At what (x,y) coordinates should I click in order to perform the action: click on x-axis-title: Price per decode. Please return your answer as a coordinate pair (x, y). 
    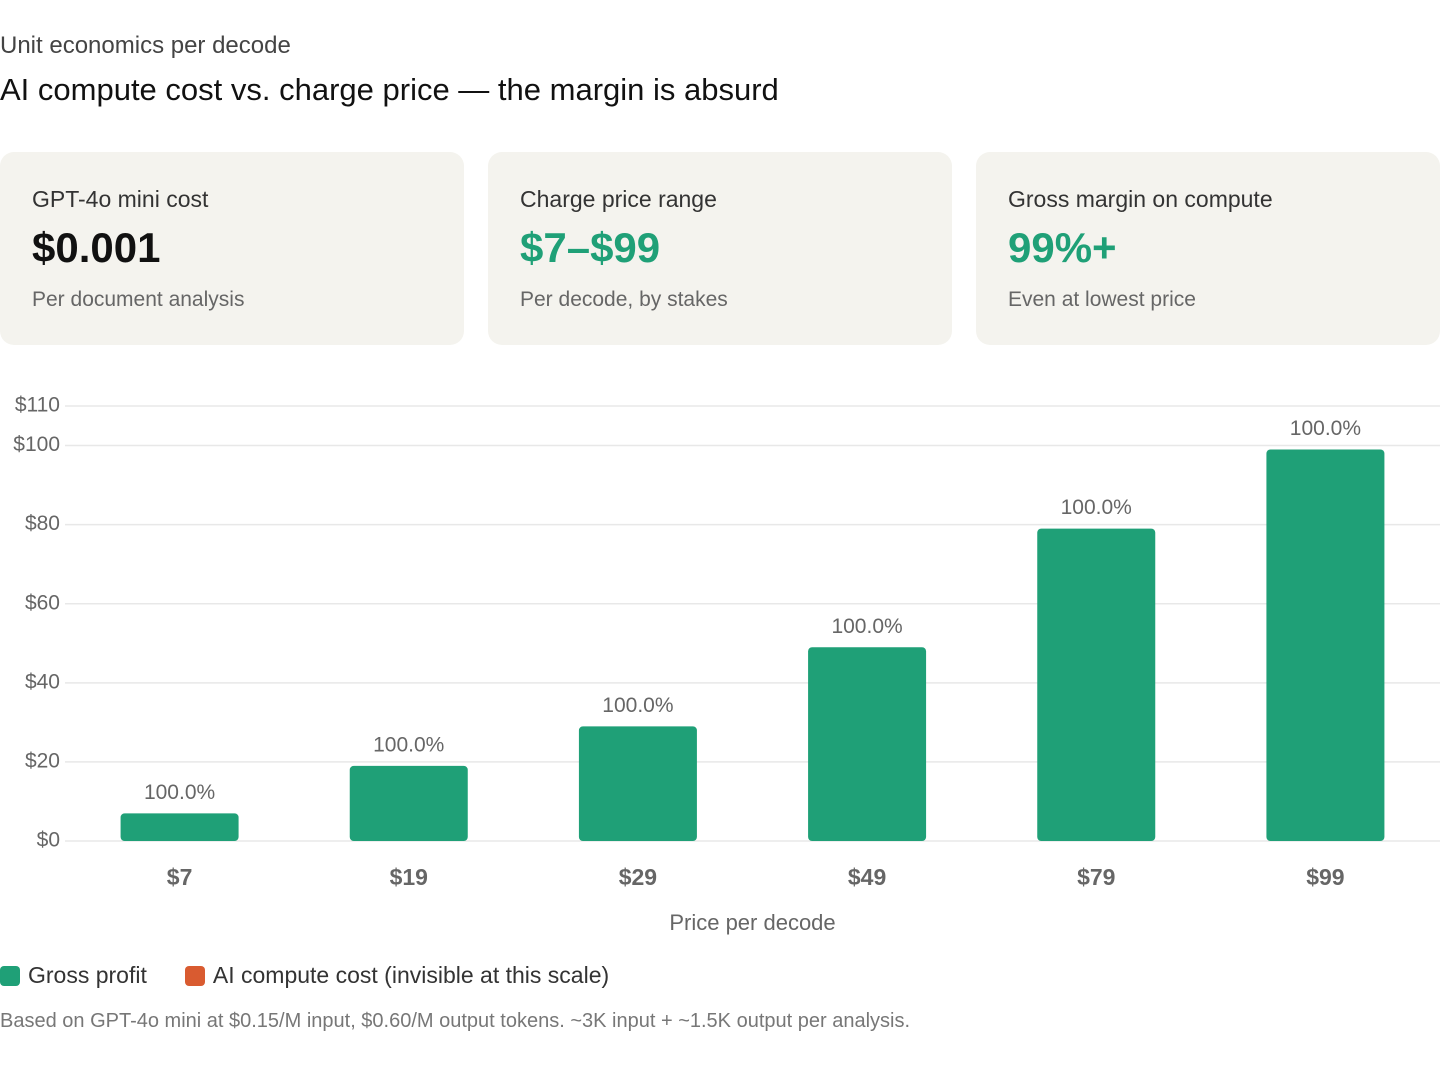
    Looking at the image, I should click on (752, 922).